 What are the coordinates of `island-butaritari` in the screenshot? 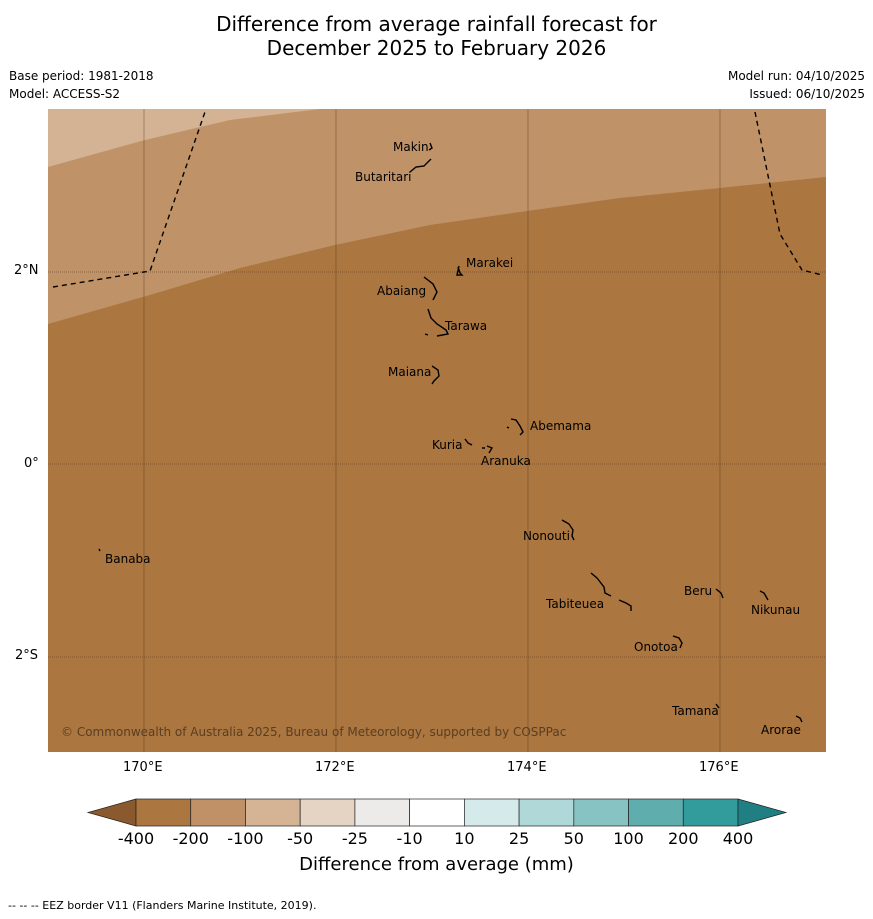 It's located at (420, 165).